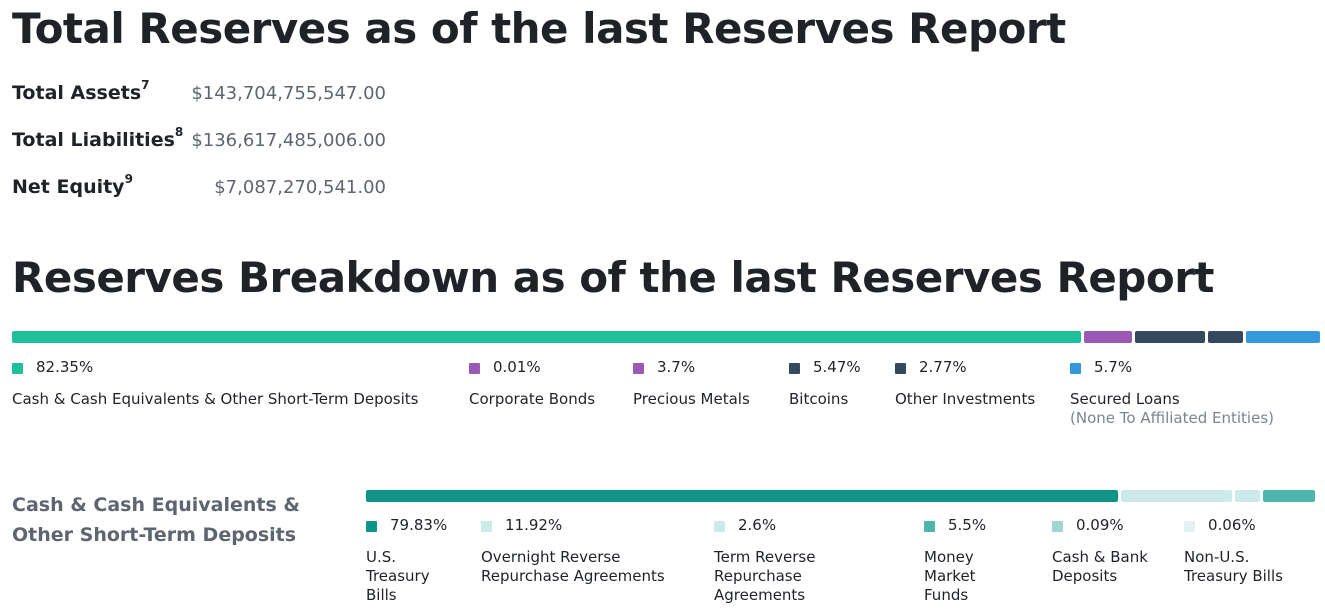 Image resolution: width=1325 pixels, height=612 pixels. What do you see at coordinates (1289, 496) in the screenshot?
I see `bar-segment-money-market-funds` at bounding box center [1289, 496].